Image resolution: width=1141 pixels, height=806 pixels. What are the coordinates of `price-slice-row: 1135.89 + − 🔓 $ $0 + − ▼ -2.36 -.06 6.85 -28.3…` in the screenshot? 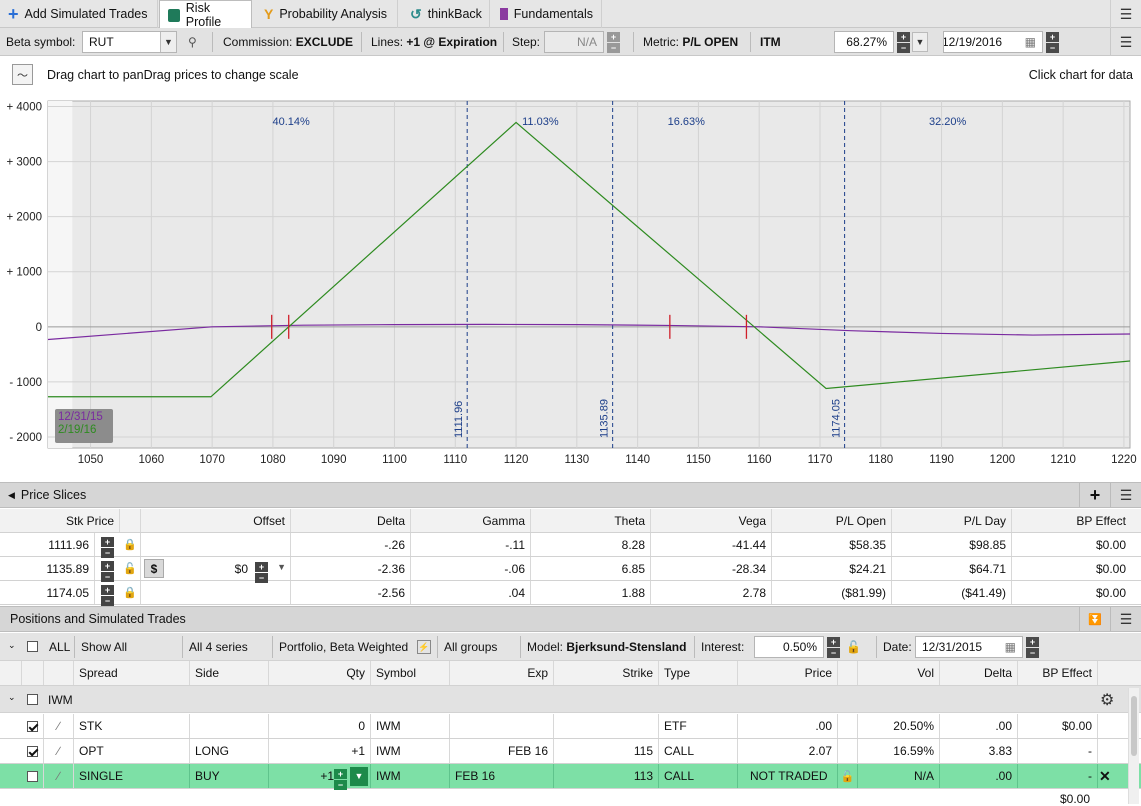 It's located at (570, 570).